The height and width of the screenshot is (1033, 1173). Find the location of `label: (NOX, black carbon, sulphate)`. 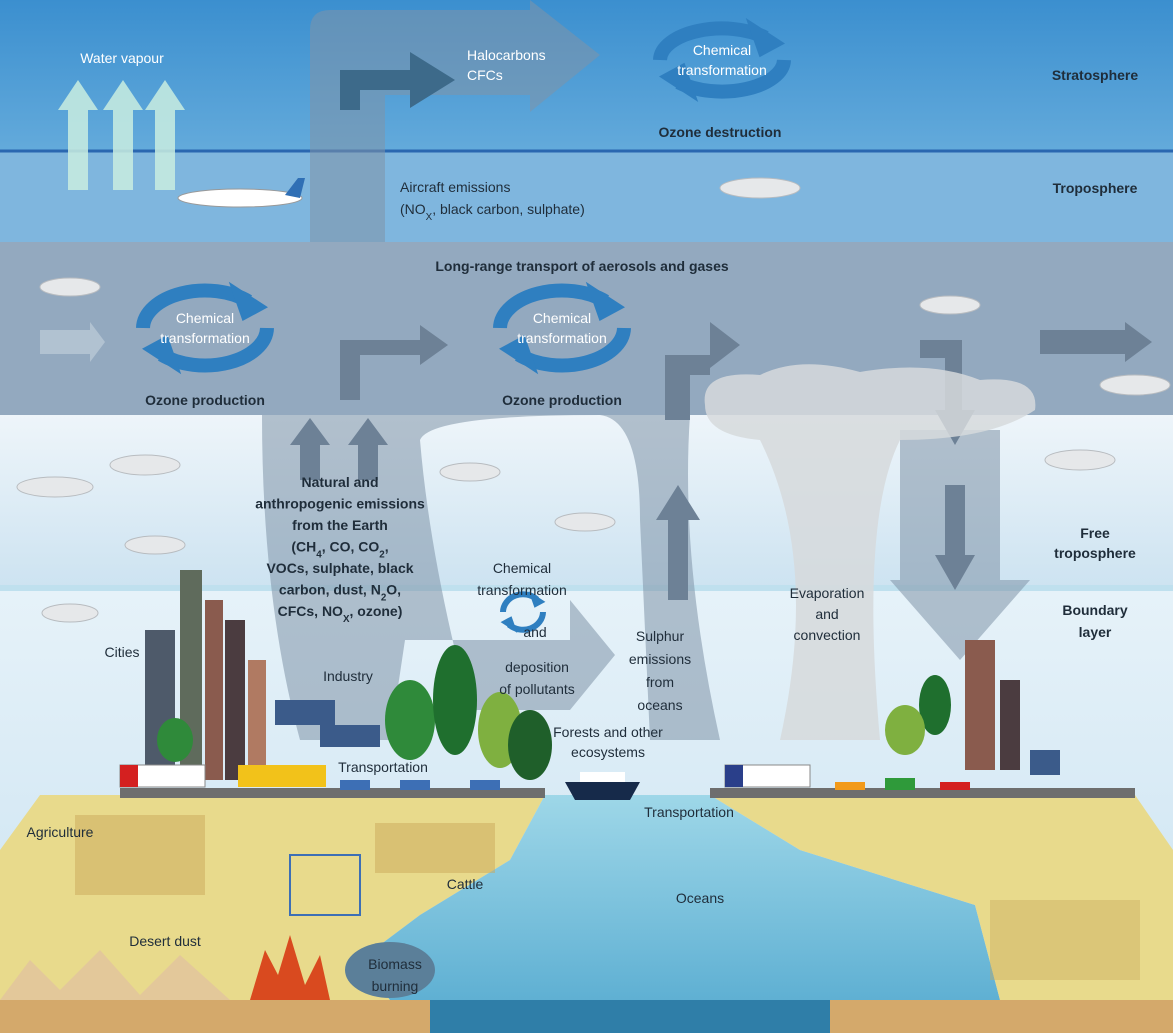

label: (NOX, black carbon, sulphate) is located at coordinates (492, 212).